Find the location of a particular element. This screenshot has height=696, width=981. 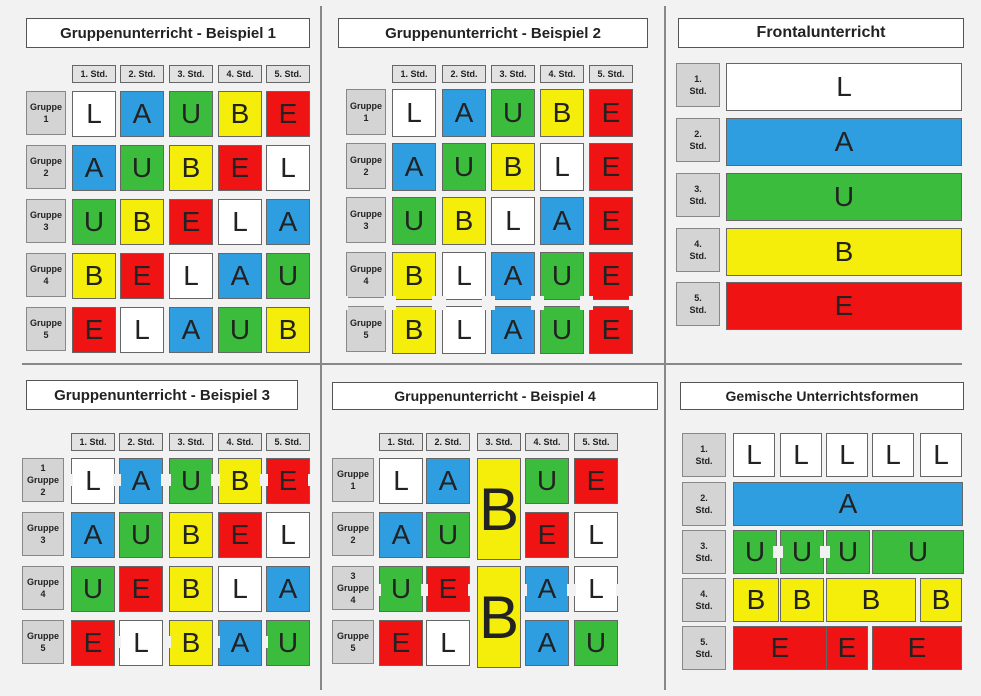

panel2-hour-header: 5. Std. is located at coordinates (611, 74).